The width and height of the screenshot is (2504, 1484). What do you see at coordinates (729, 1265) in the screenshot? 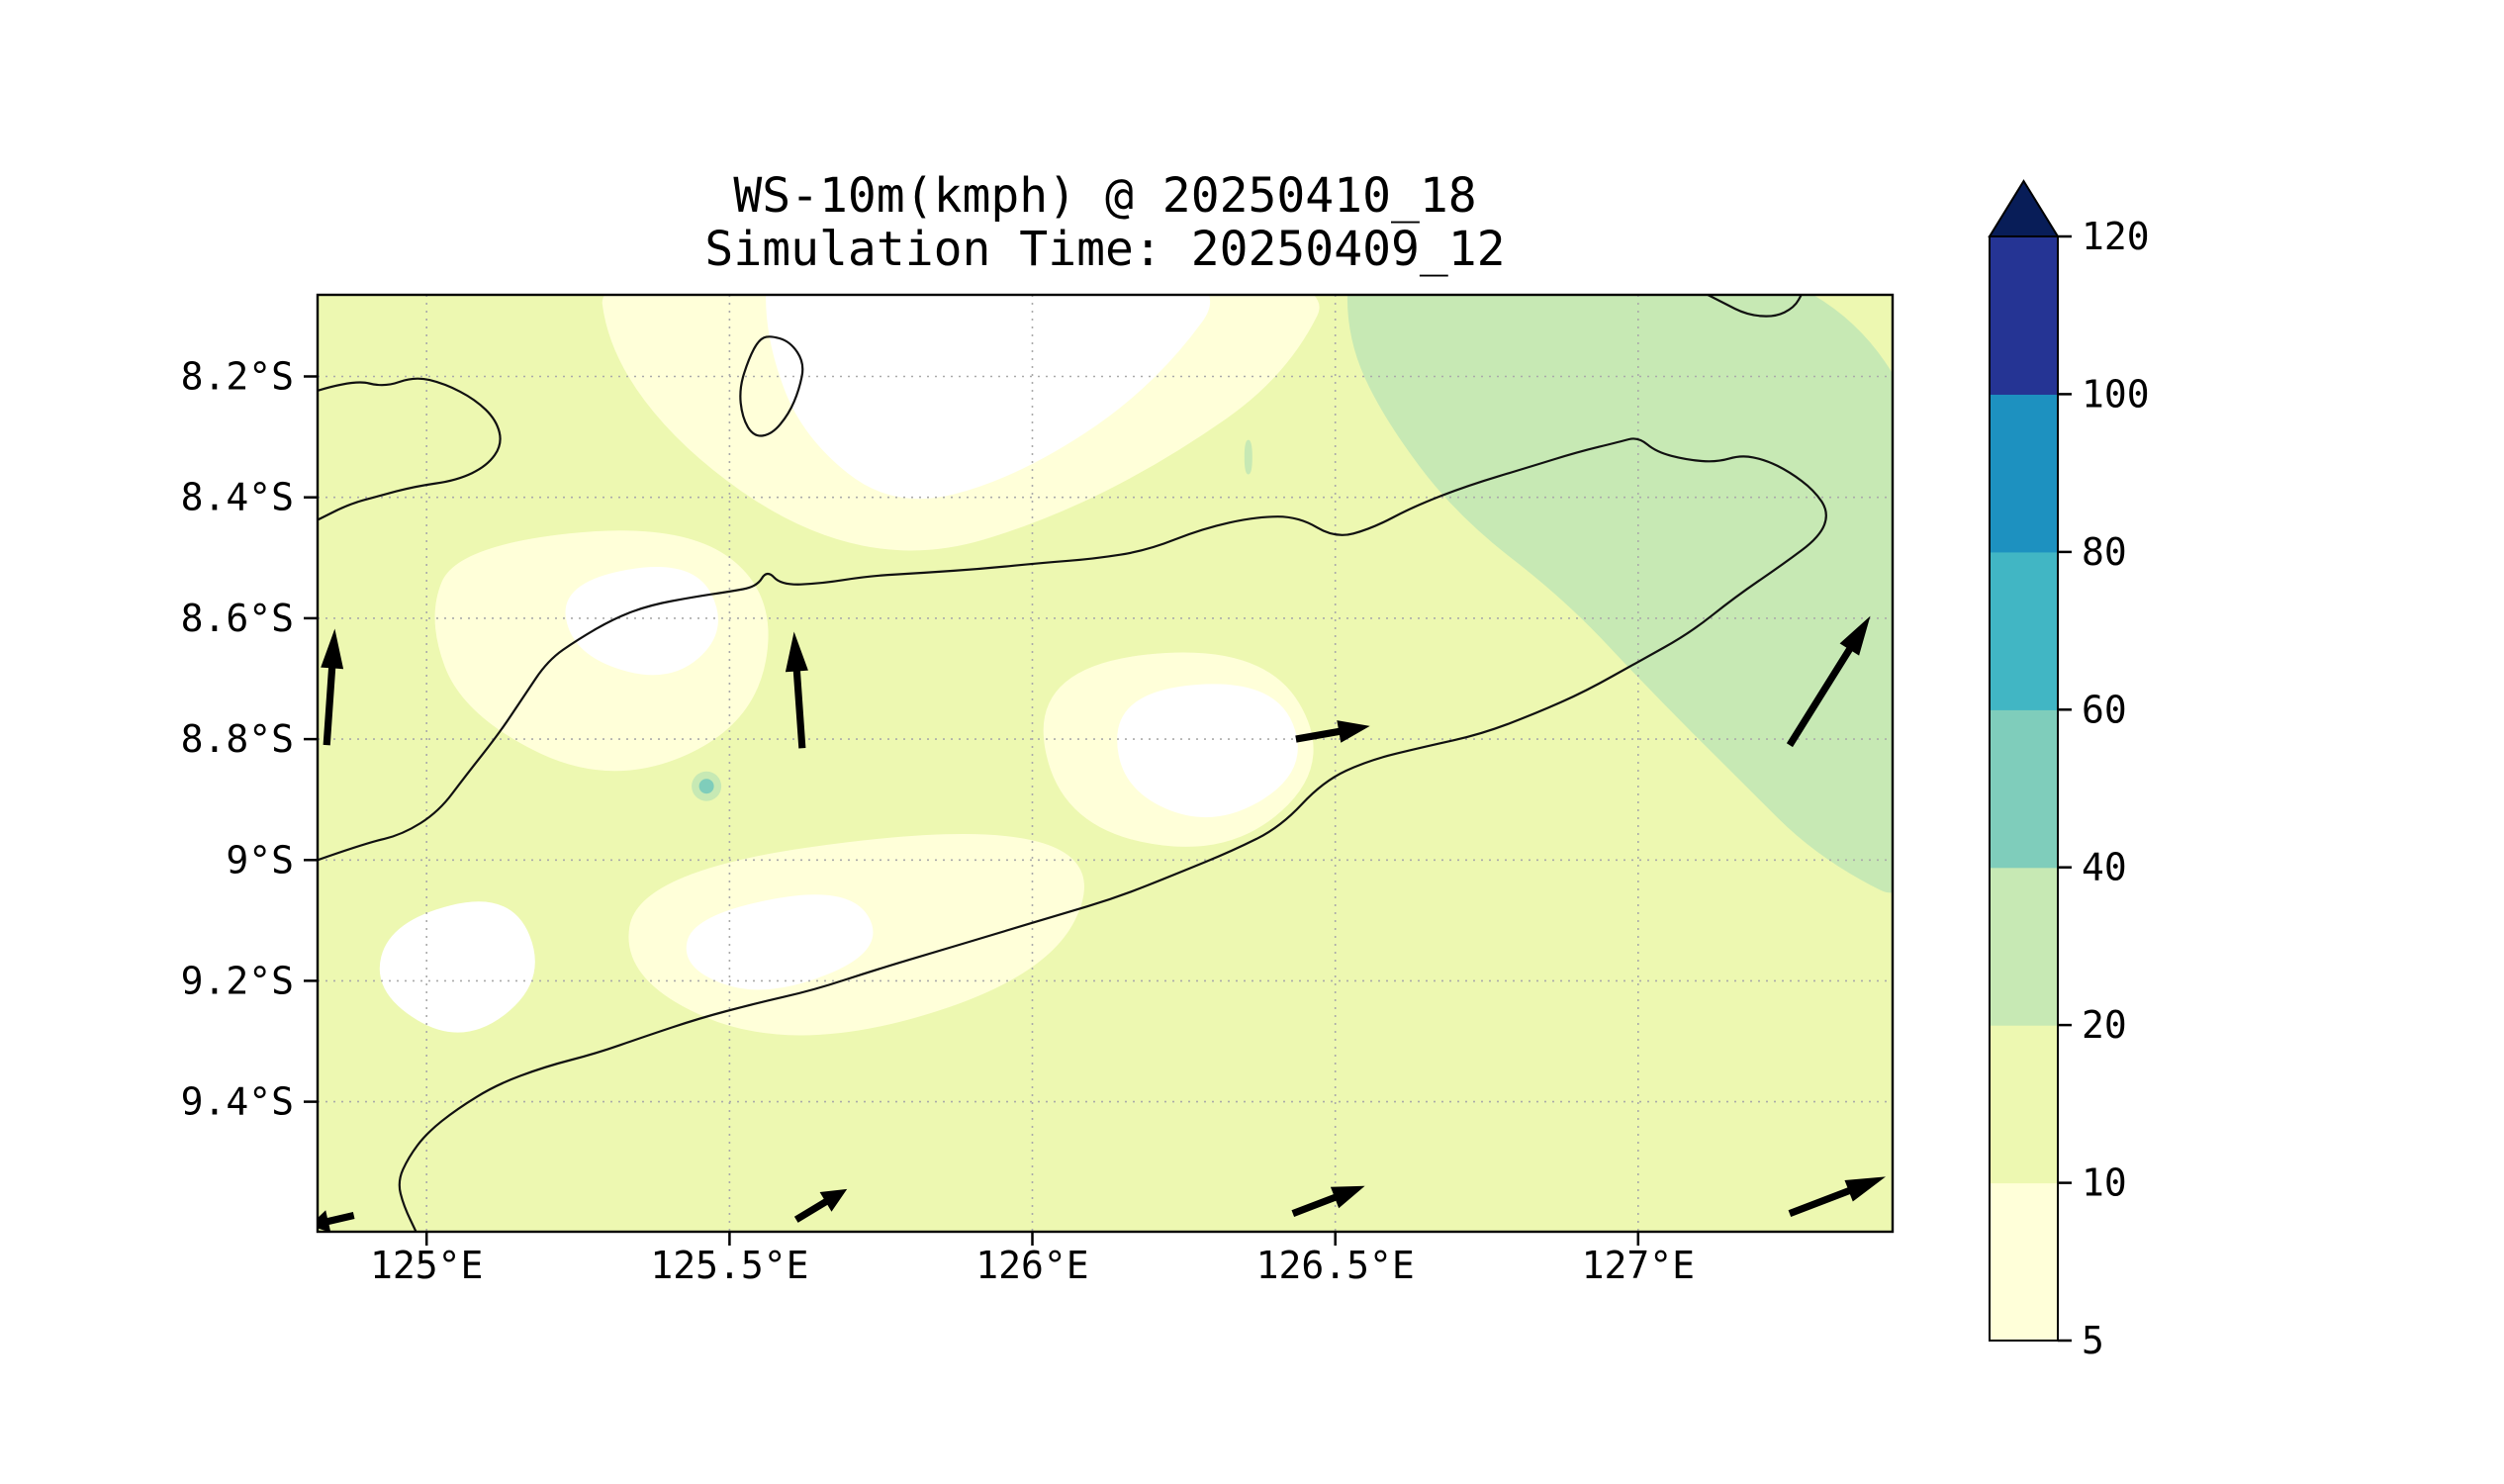
I see `x-tick-label: 125.5°E` at bounding box center [729, 1265].